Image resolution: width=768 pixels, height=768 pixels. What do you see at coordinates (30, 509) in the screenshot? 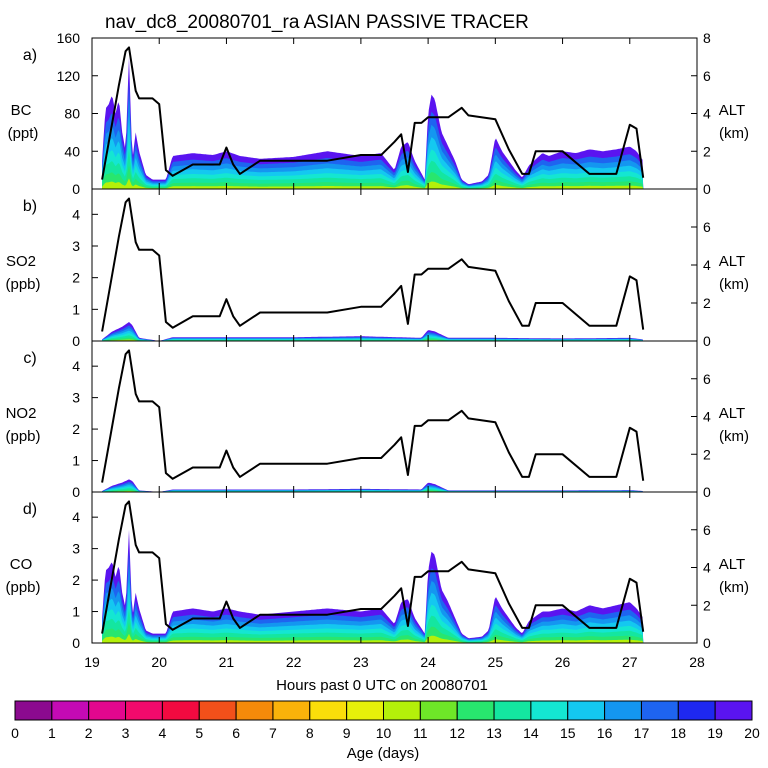
I see `panel-letter: d)` at bounding box center [30, 509].